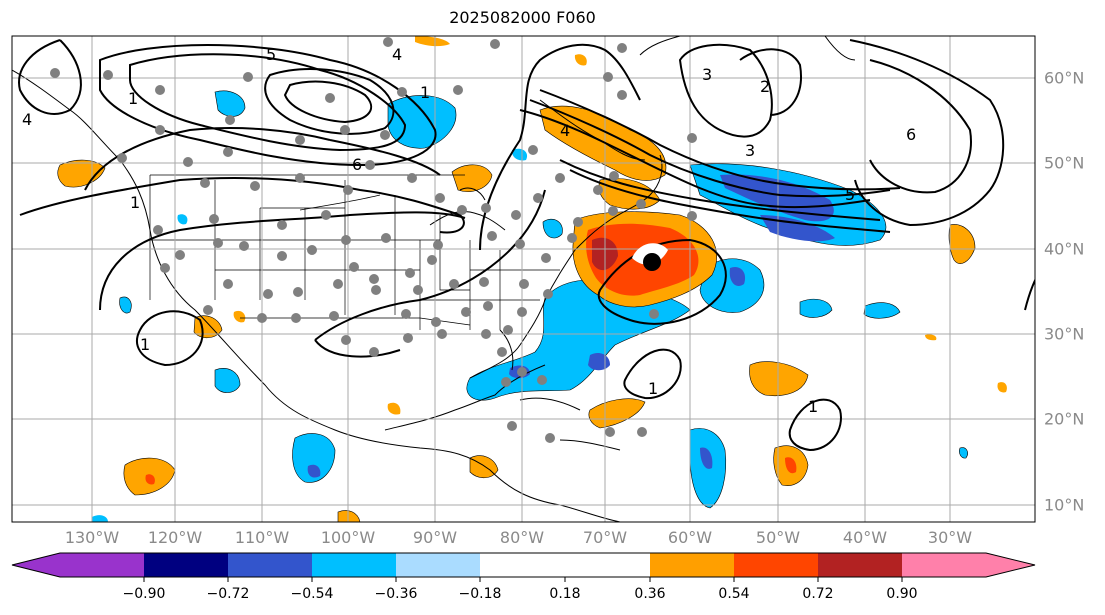 Image resolution: width=1105 pixels, height=615 pixels. Describe the element at coordinates (902, 594) in the screenshot. I see `colorbar-tick-label: 0.90` at that location.